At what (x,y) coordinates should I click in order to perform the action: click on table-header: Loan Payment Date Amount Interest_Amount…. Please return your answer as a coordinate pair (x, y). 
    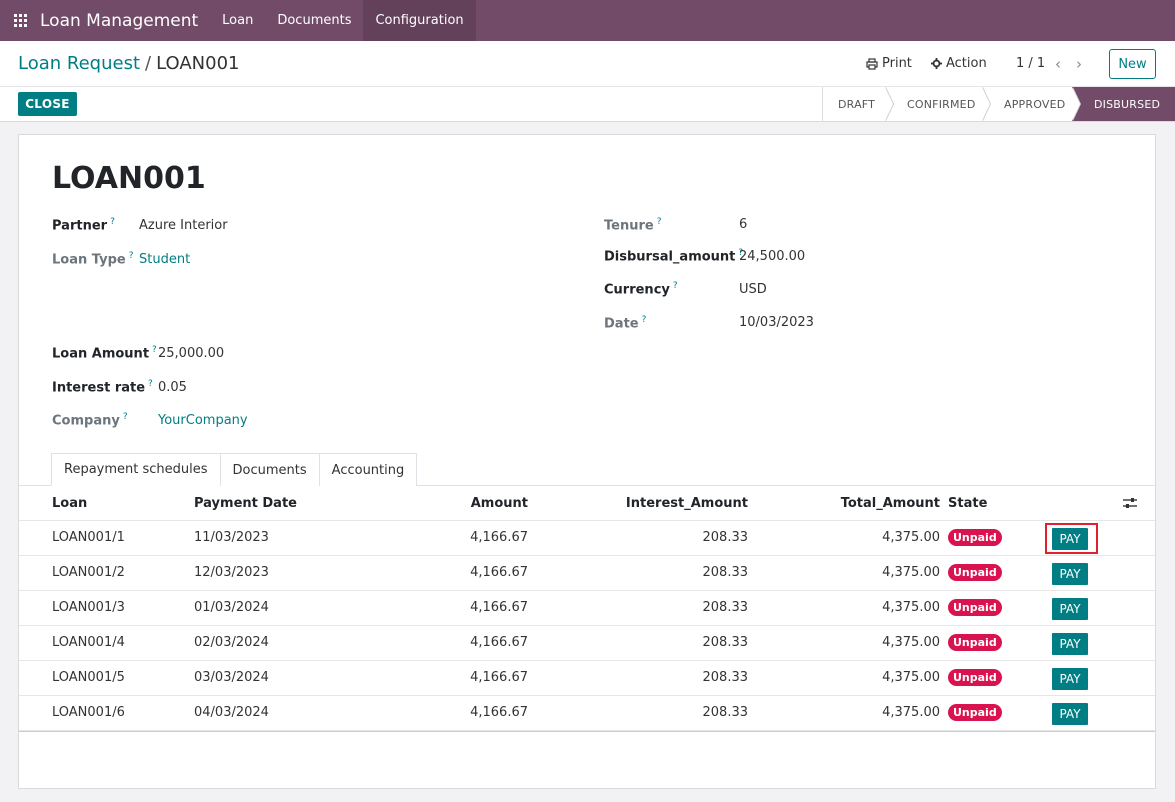
    Looking at the image, I should click on (587, 503).